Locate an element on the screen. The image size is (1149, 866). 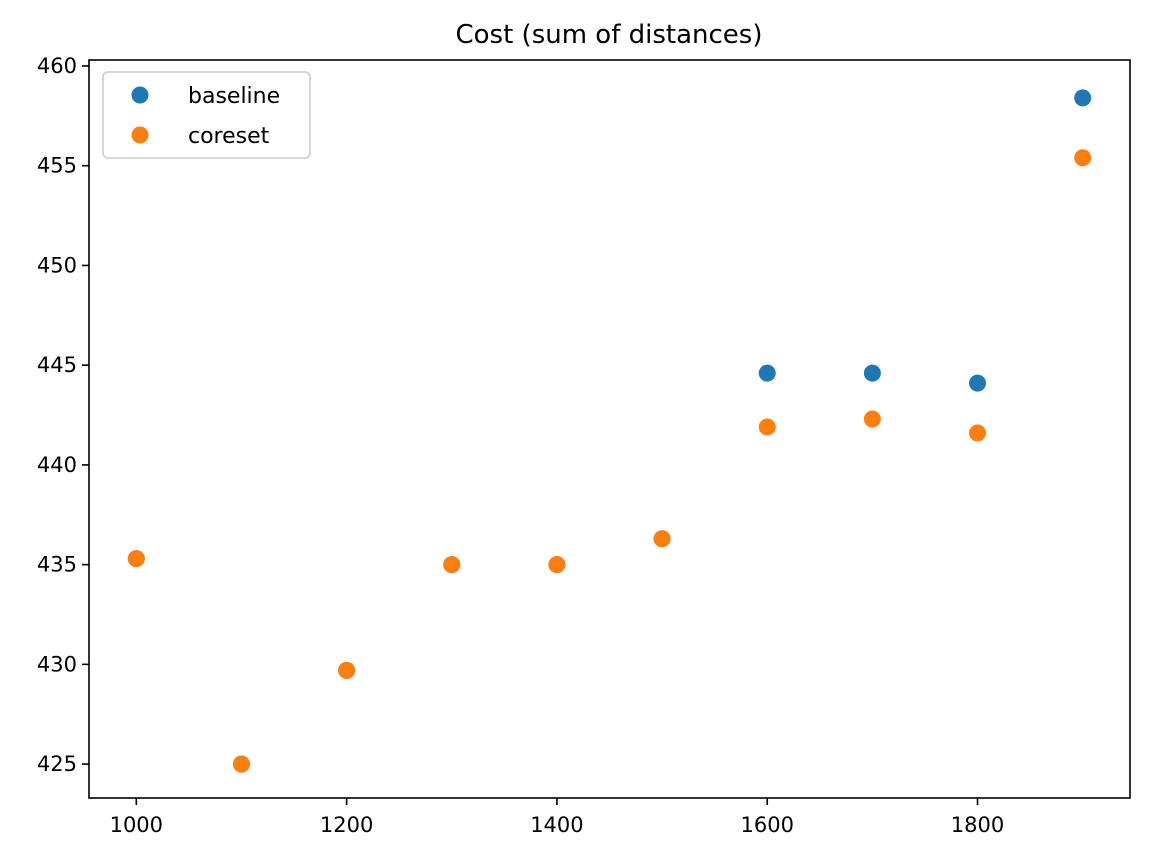
x-tick-label: 1600 is located at coordinates (767, 825).